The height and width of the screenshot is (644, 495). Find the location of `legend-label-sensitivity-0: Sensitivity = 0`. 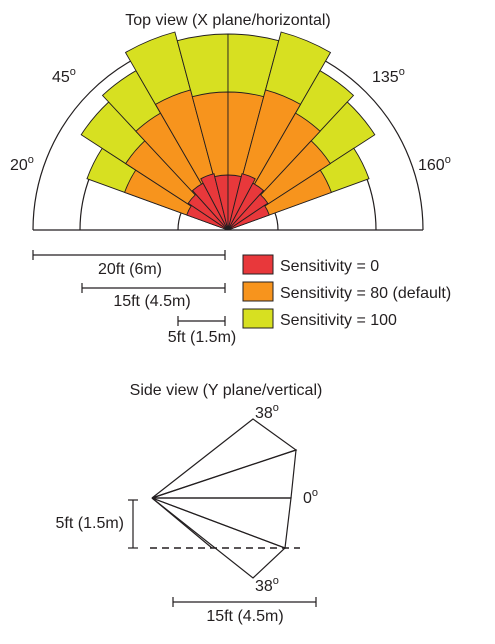

legend-label-sensitivity-0: Sensitivity = 0 is located at coordinates (329, 266).